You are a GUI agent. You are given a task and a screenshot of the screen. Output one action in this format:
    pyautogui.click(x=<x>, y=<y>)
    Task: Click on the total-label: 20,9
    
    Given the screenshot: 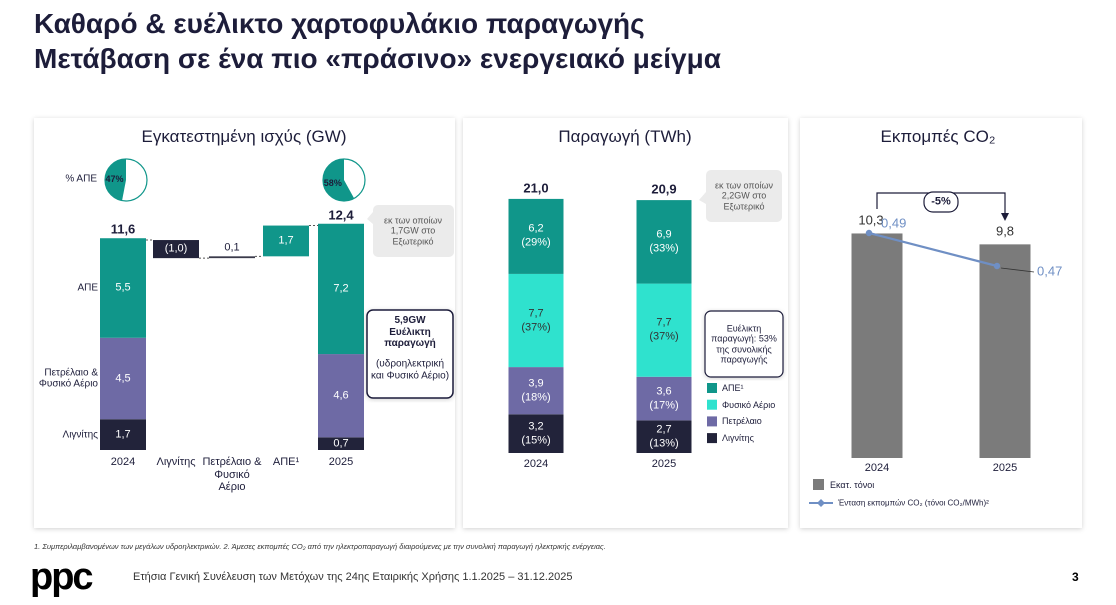 What is the action you would take?
    pyautogui.click(x=664, y=189)
    